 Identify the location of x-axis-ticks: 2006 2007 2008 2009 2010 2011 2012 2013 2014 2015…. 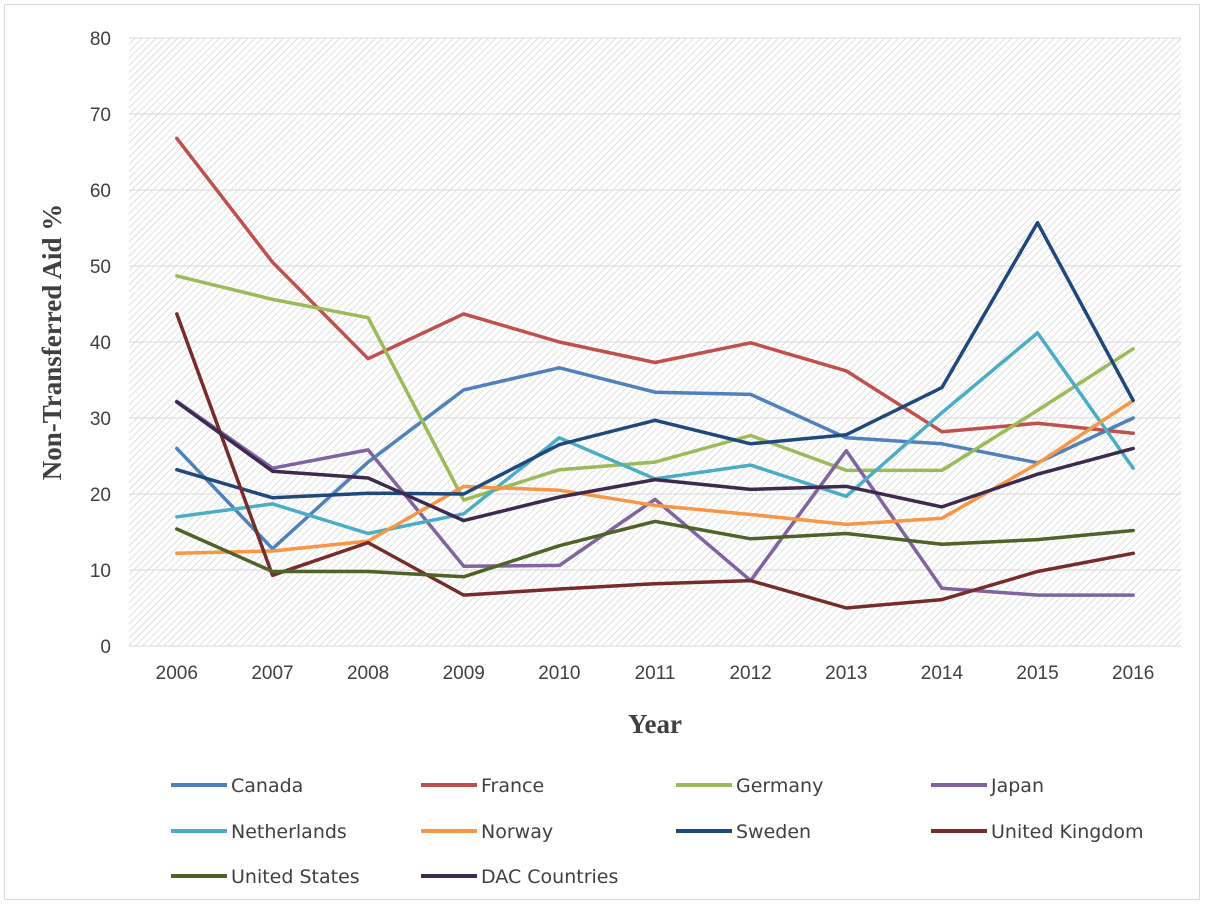
(655, 673).